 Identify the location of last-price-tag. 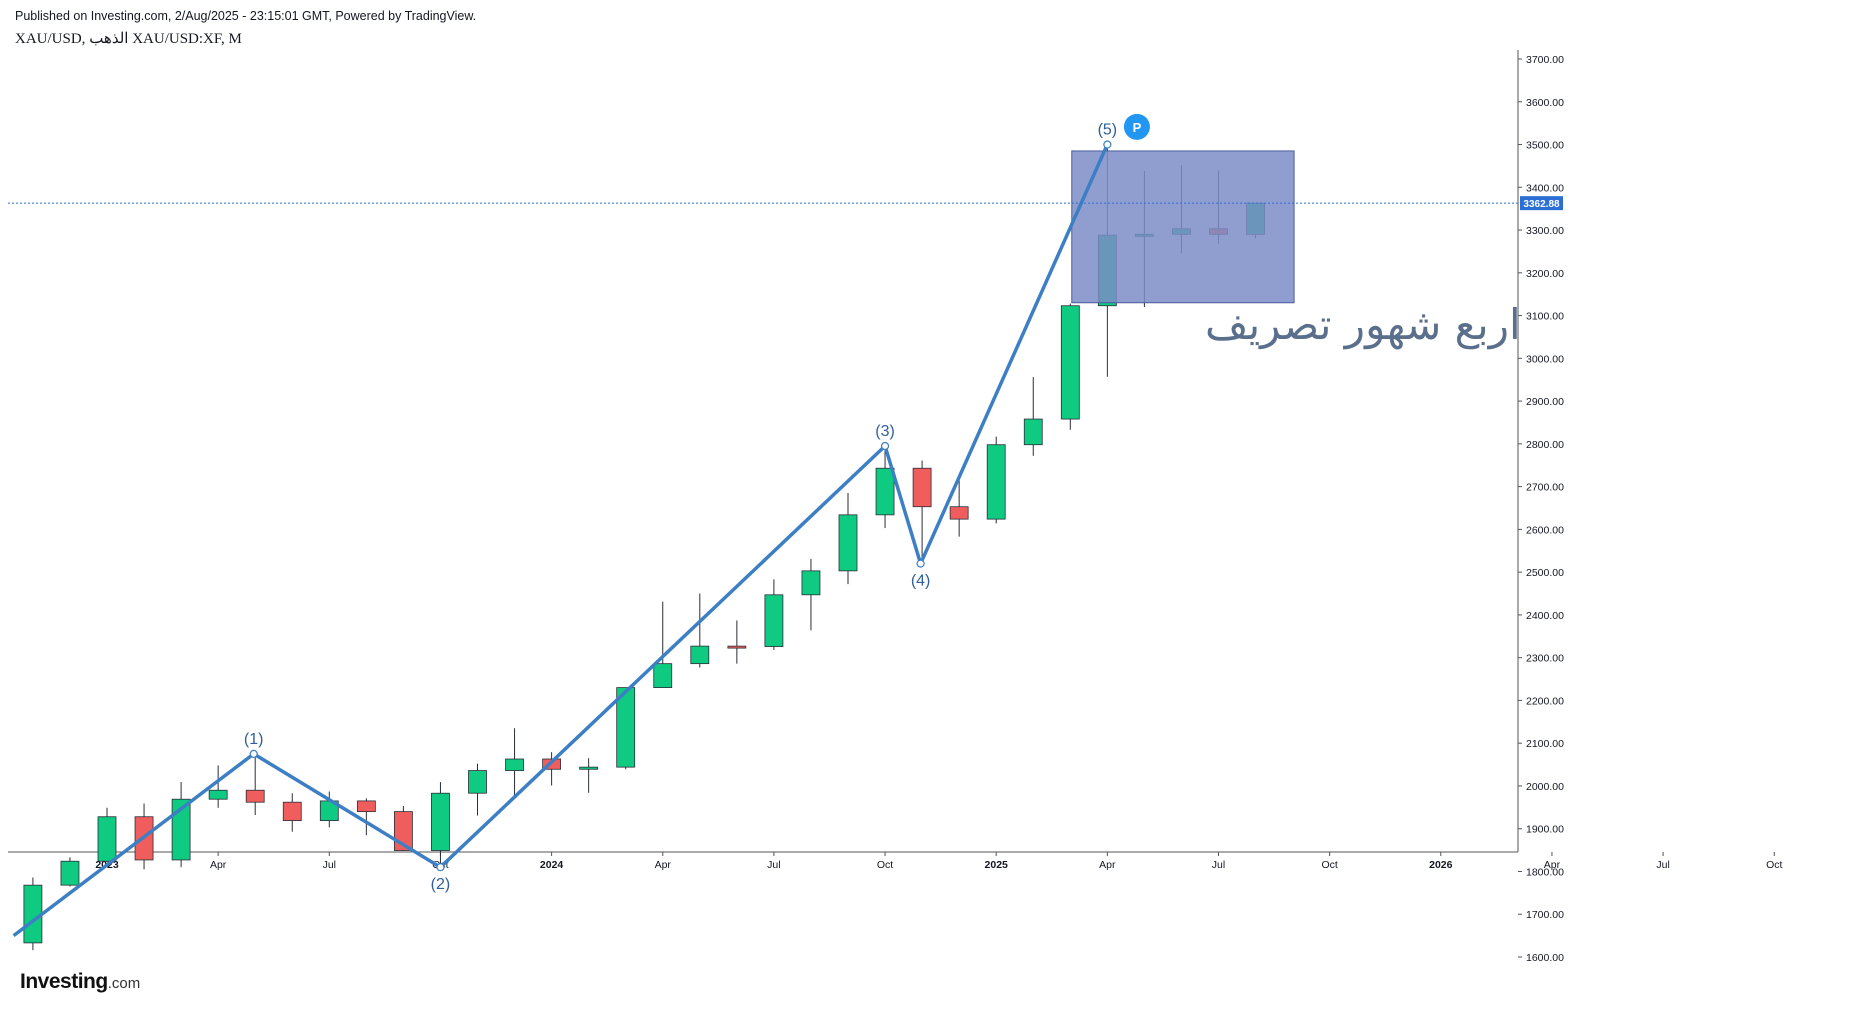
(1541, 203).